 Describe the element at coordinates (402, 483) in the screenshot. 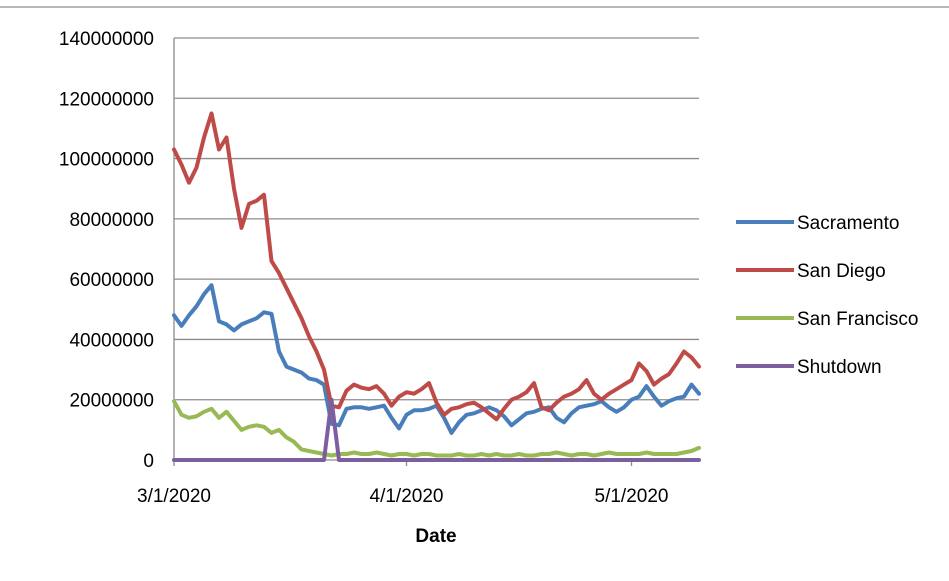

I see `x-axis-tick-labels: 3/1/2020 4/1/2020 5/1/2020` at that location.